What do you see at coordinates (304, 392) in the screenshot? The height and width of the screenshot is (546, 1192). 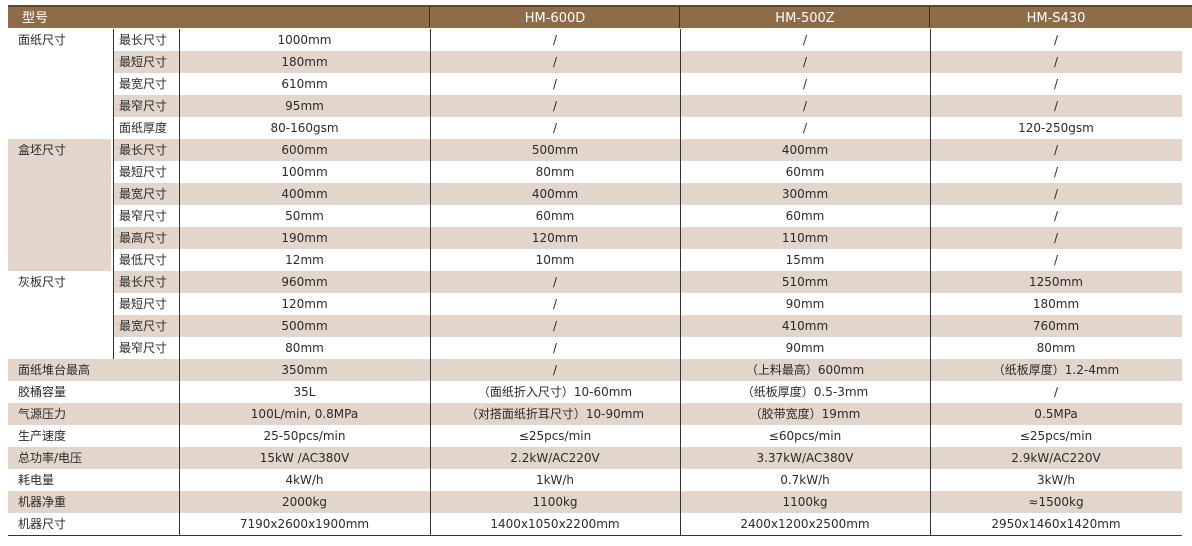 I see `value-cell: 35L` at bounding box center [304, 392].